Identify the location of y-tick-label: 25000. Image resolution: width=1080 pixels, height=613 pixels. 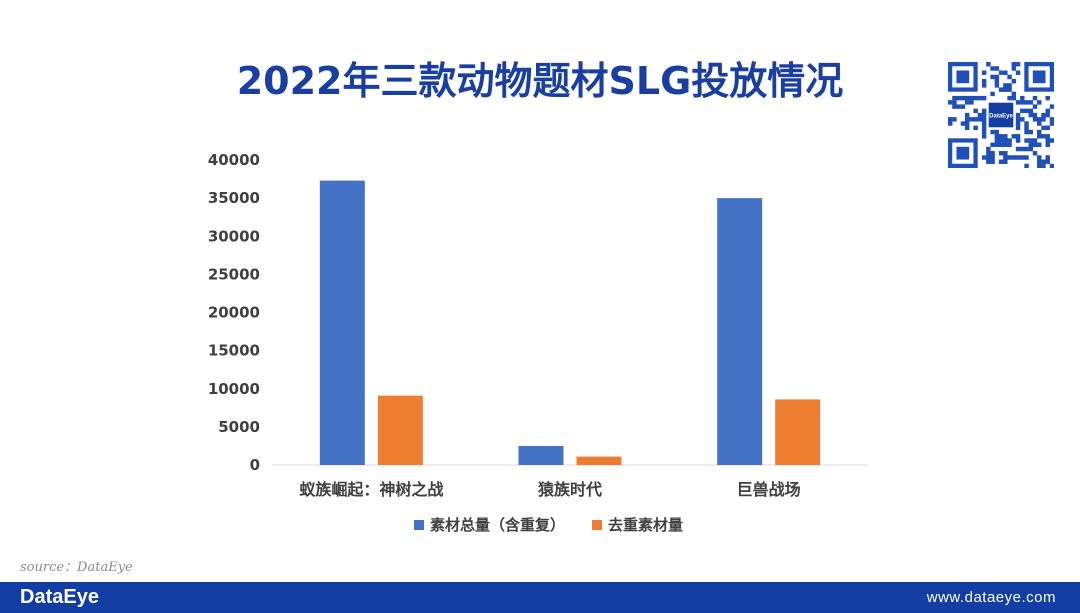
(234, 274).